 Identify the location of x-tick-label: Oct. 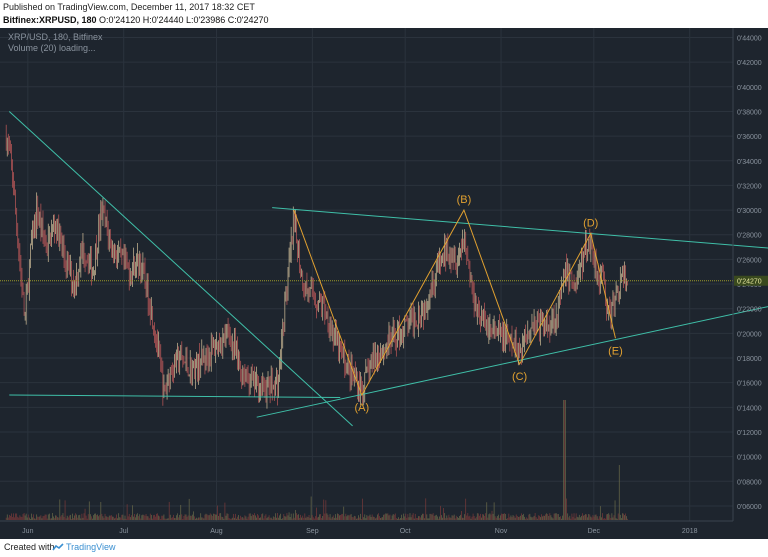
(405, 531).